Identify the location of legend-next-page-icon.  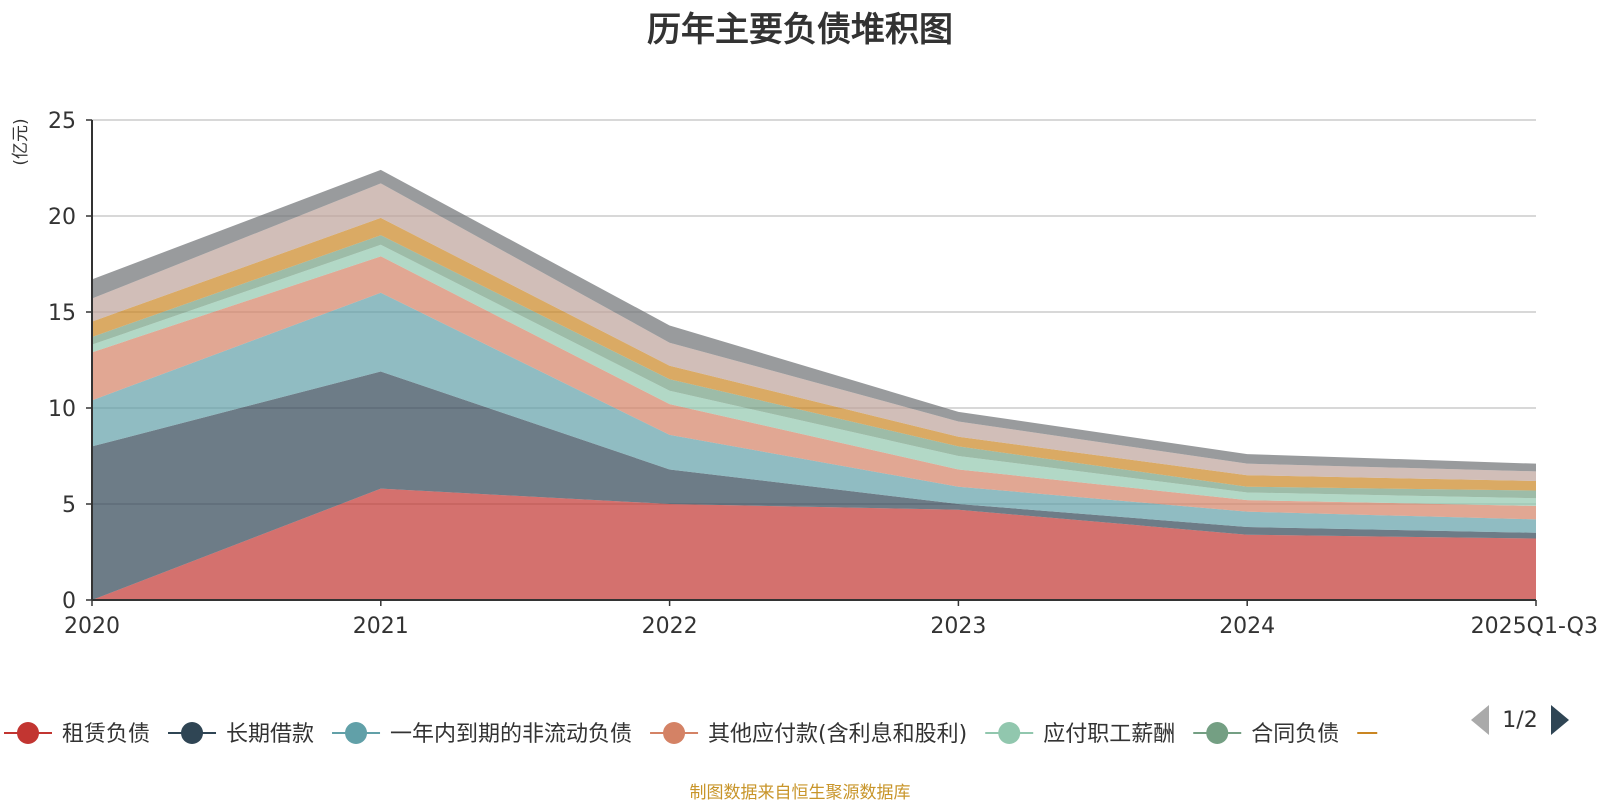
(1560, 720).